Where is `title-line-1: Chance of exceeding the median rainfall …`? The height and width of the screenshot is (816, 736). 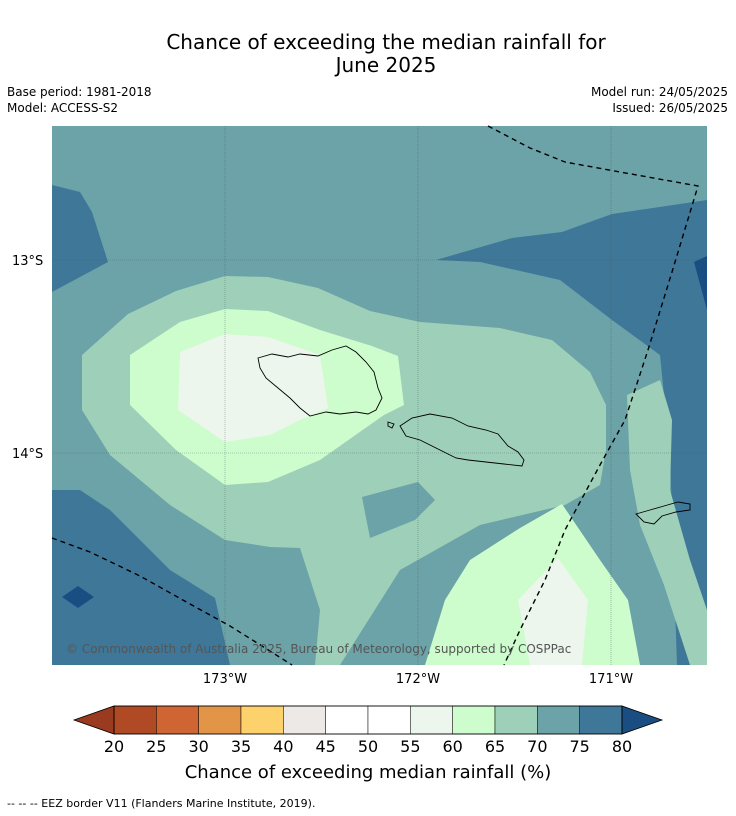
title-line-1: Chance of exceeding the median rainfall … is located at coordinates (386, 42).